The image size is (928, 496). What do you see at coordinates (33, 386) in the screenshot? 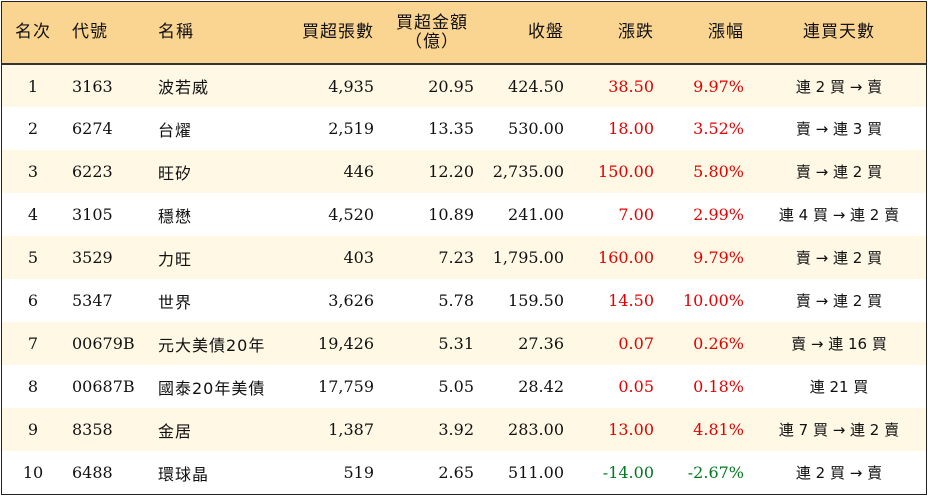
I see `cell-rank: 8` at bounding box center [33, 386].